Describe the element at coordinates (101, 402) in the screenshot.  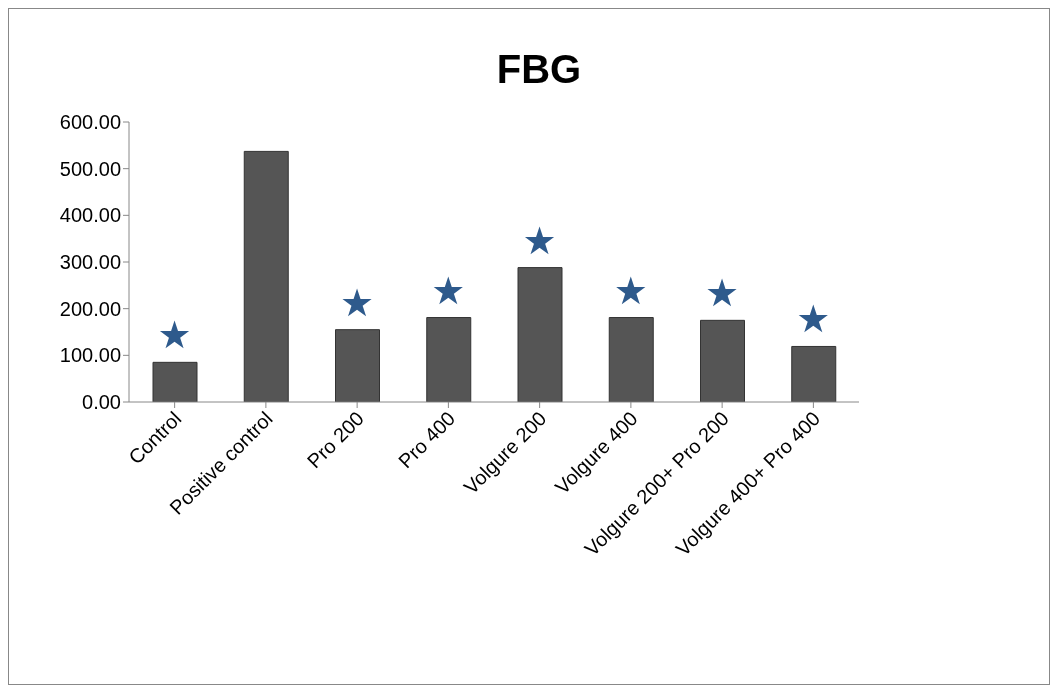
I see `y-tick-label: 0.00` at that location.